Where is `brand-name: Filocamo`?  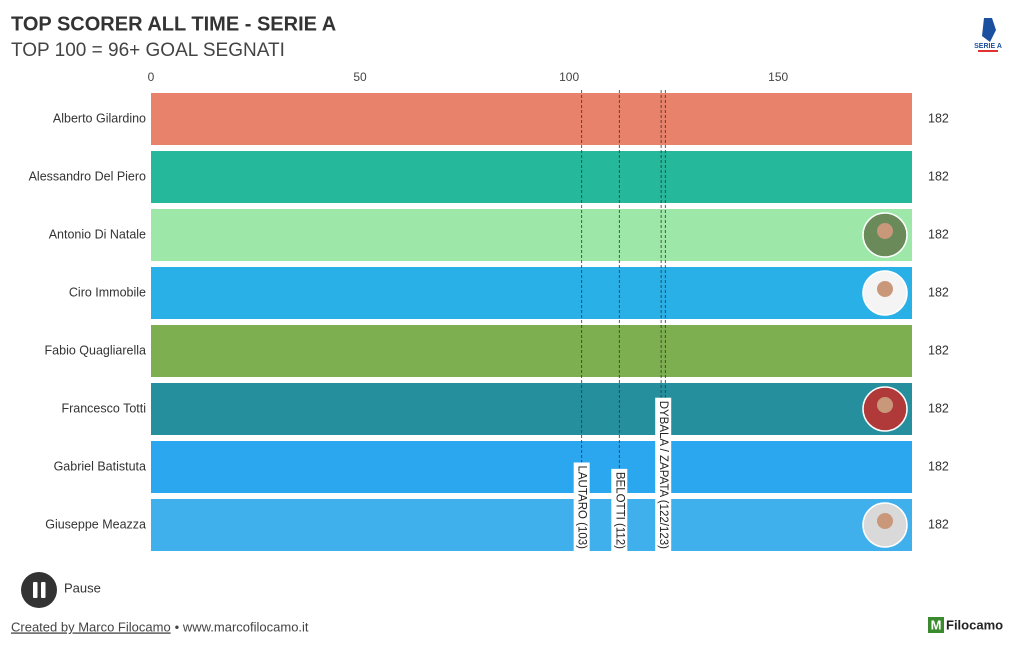
brand-name: Filocamo is located at coordinates (974, 624).